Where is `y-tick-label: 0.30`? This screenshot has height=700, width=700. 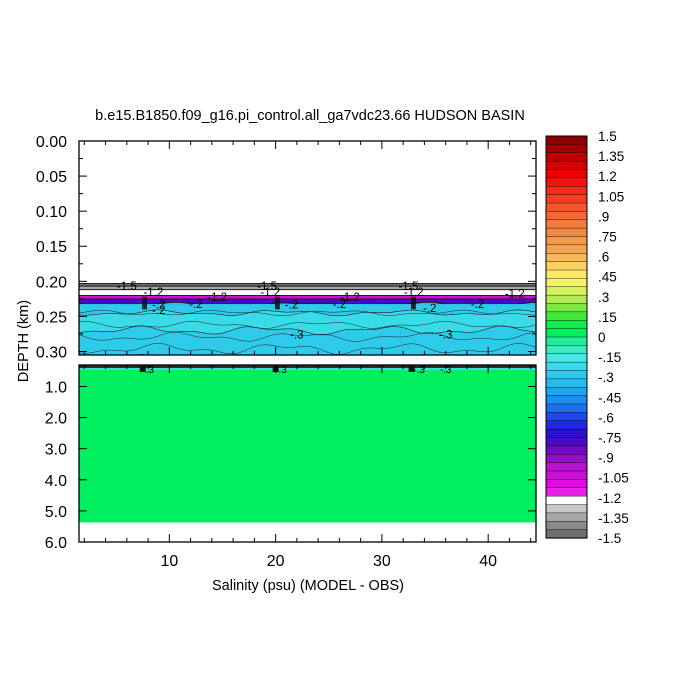 y-tick-label: 0.30 is located at coordinates (51, 352).